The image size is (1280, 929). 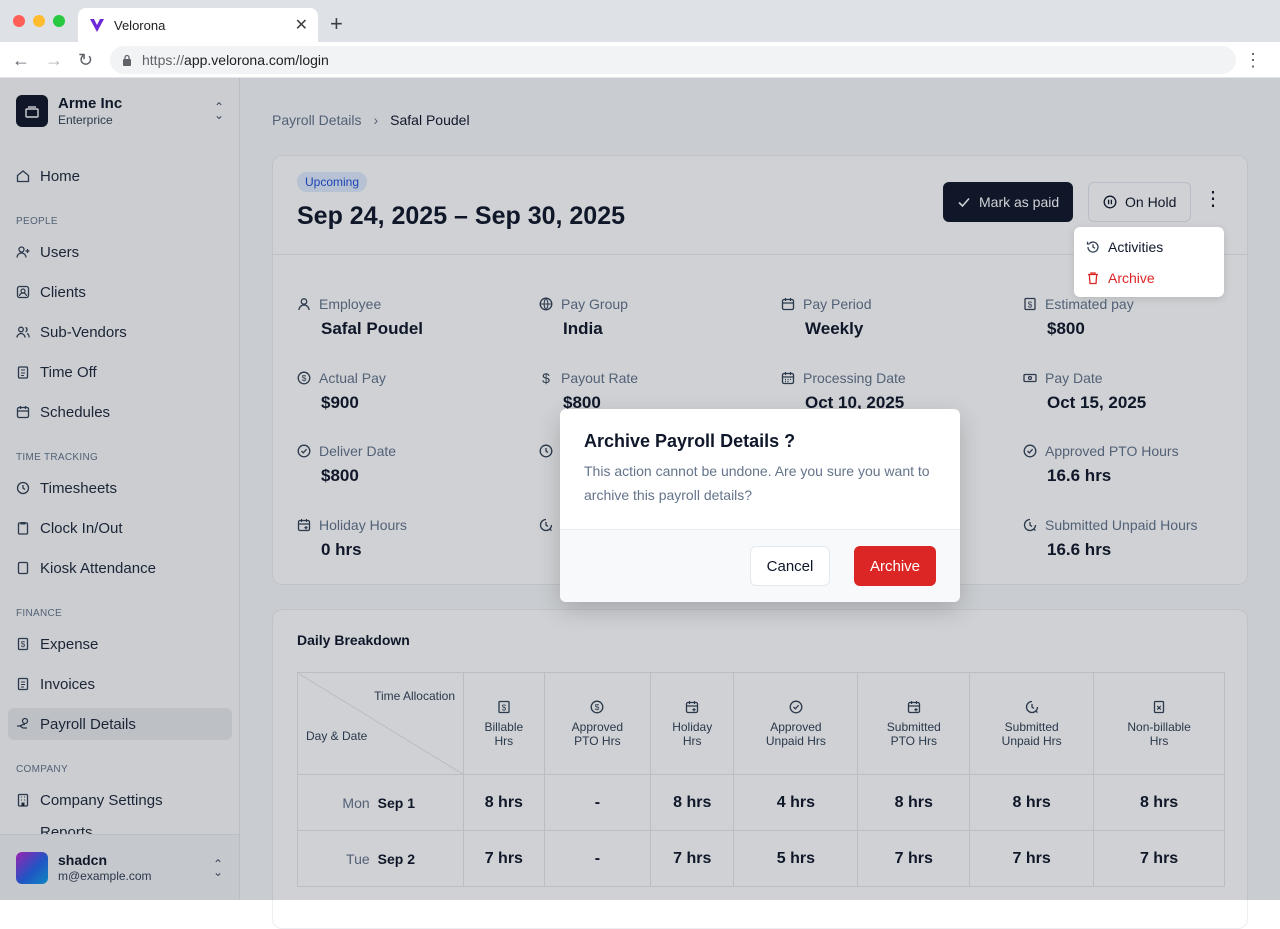 What do you see at coordinates (1133, 317) in the screenshot?
I see `detail-estimated-pay: $ Estimated pay $800` at bounding box center [1133, 317].